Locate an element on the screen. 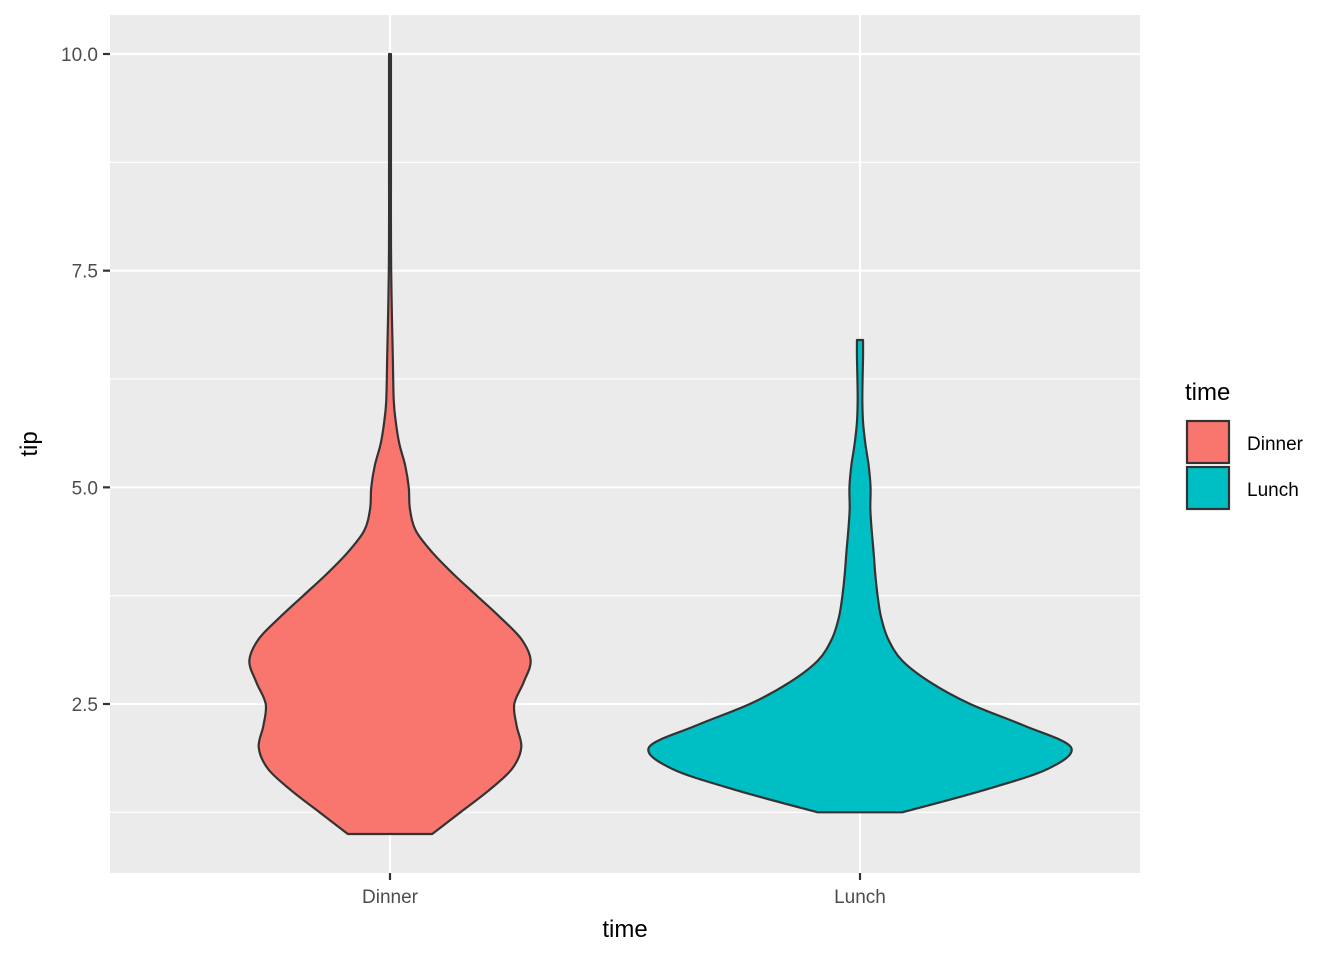 The width and height of the screenshot is (1344, 960). x-axis-title: time is located at coordinates (624, 929).